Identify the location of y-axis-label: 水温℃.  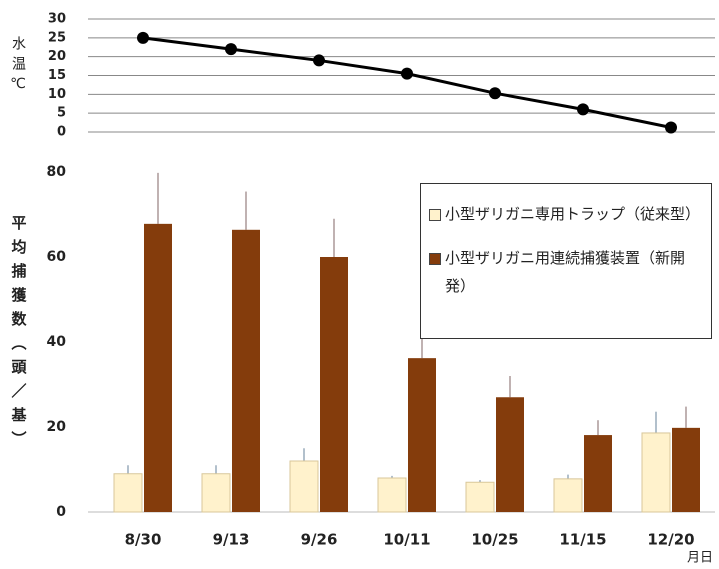
(18, 67).